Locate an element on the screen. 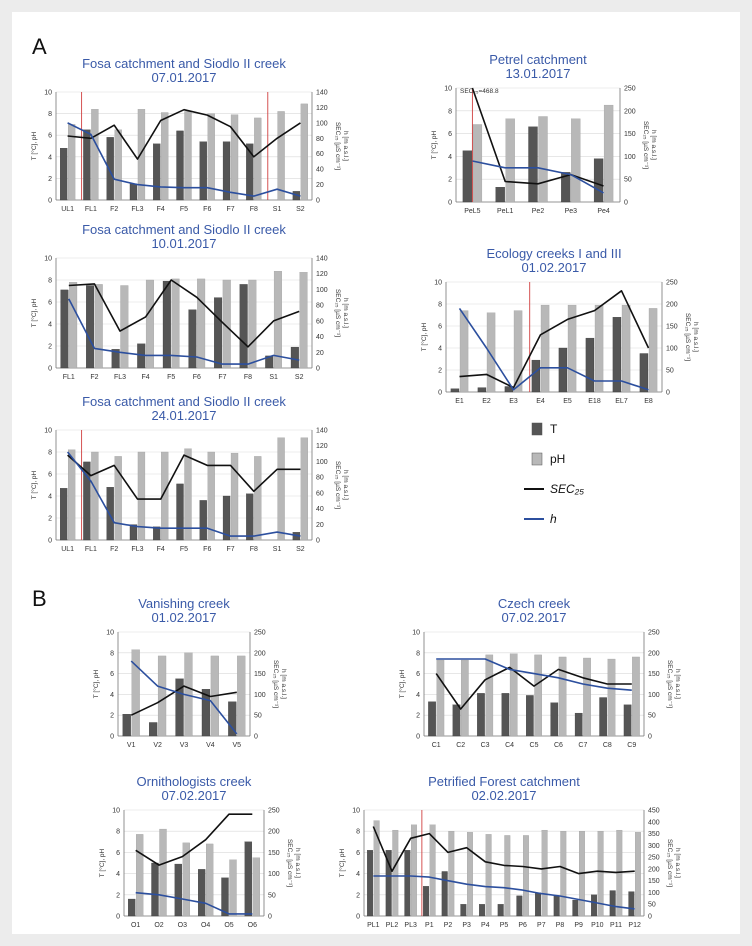 The width and height of the screenshot is (752, 946). legend-label: pH is located at coordinates (557, 459).